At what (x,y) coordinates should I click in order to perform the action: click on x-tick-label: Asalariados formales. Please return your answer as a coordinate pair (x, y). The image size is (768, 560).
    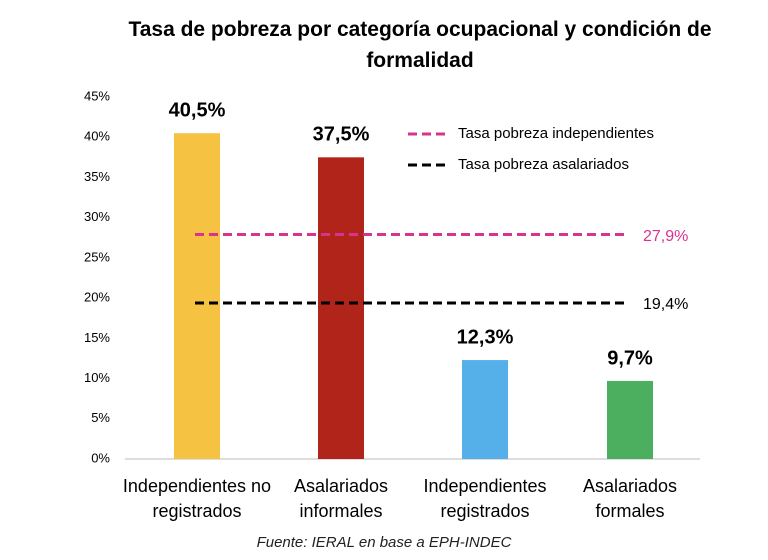
    Looking at the image, I should click on (630, 498).